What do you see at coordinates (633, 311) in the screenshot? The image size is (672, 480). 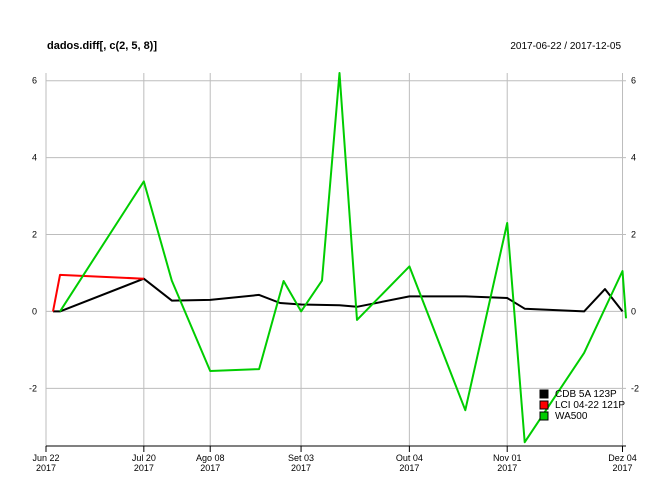 I see `y-tick-label-right: 0` at bounding box center [633, 311].